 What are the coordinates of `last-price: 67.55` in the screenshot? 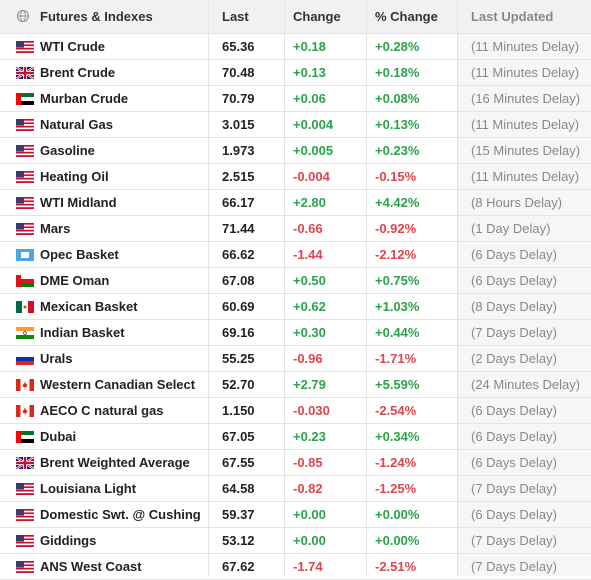 It's located at (238, 462).